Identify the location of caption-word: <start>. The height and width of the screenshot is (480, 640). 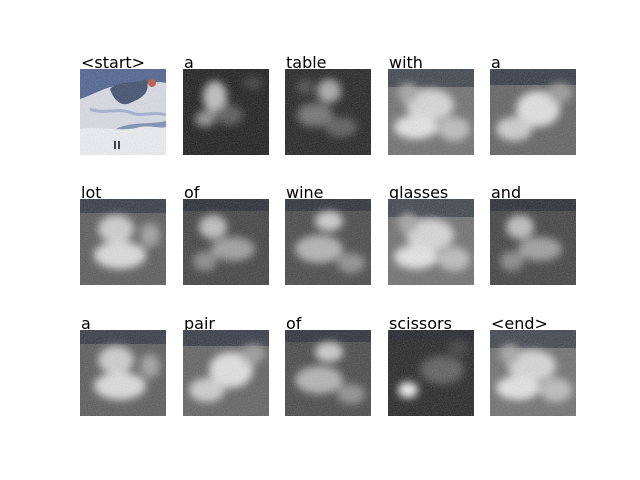
(116, 63).